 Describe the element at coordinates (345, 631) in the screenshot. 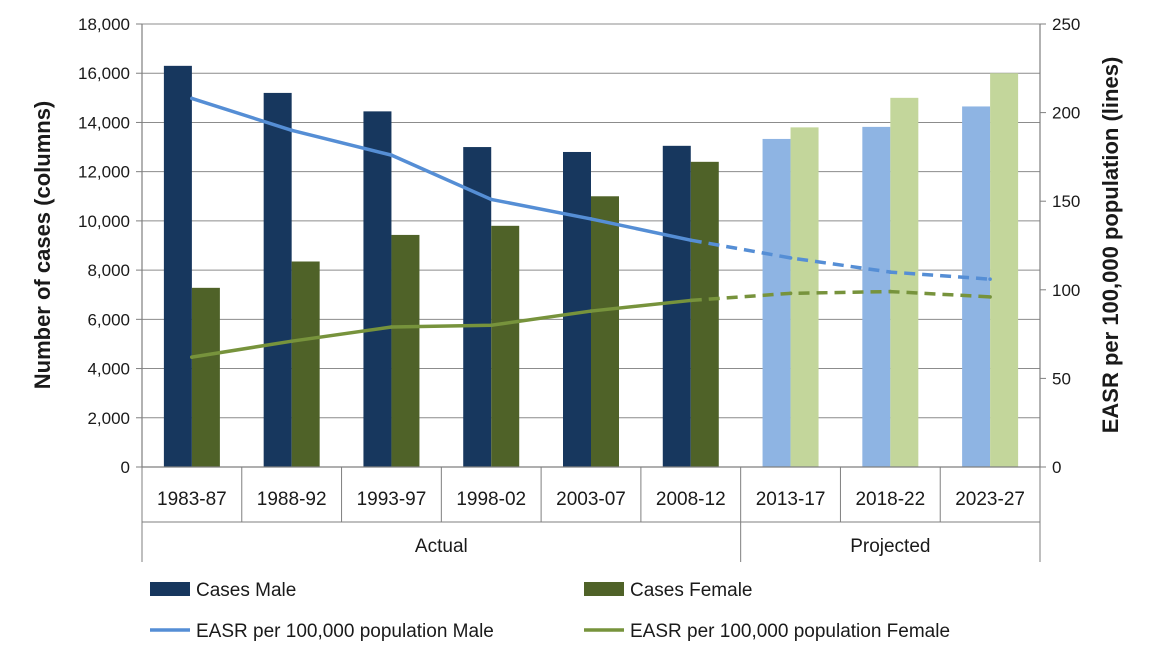

I see `legend-label-easr-male: EASR per 100,000 population Male` at that location.